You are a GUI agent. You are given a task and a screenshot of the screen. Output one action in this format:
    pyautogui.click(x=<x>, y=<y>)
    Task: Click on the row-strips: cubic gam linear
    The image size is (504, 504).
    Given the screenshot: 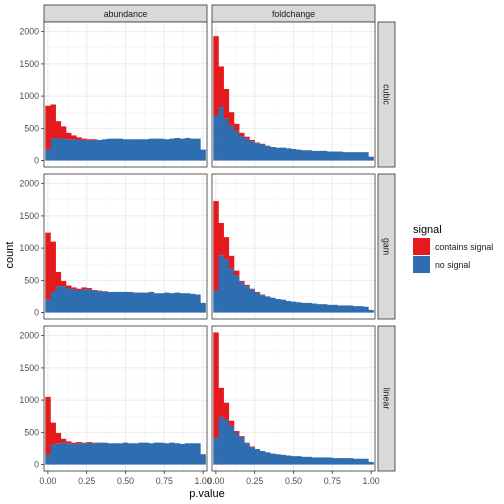 What is the action you would take?
    pyautogui.click(x=386, y=246)
    